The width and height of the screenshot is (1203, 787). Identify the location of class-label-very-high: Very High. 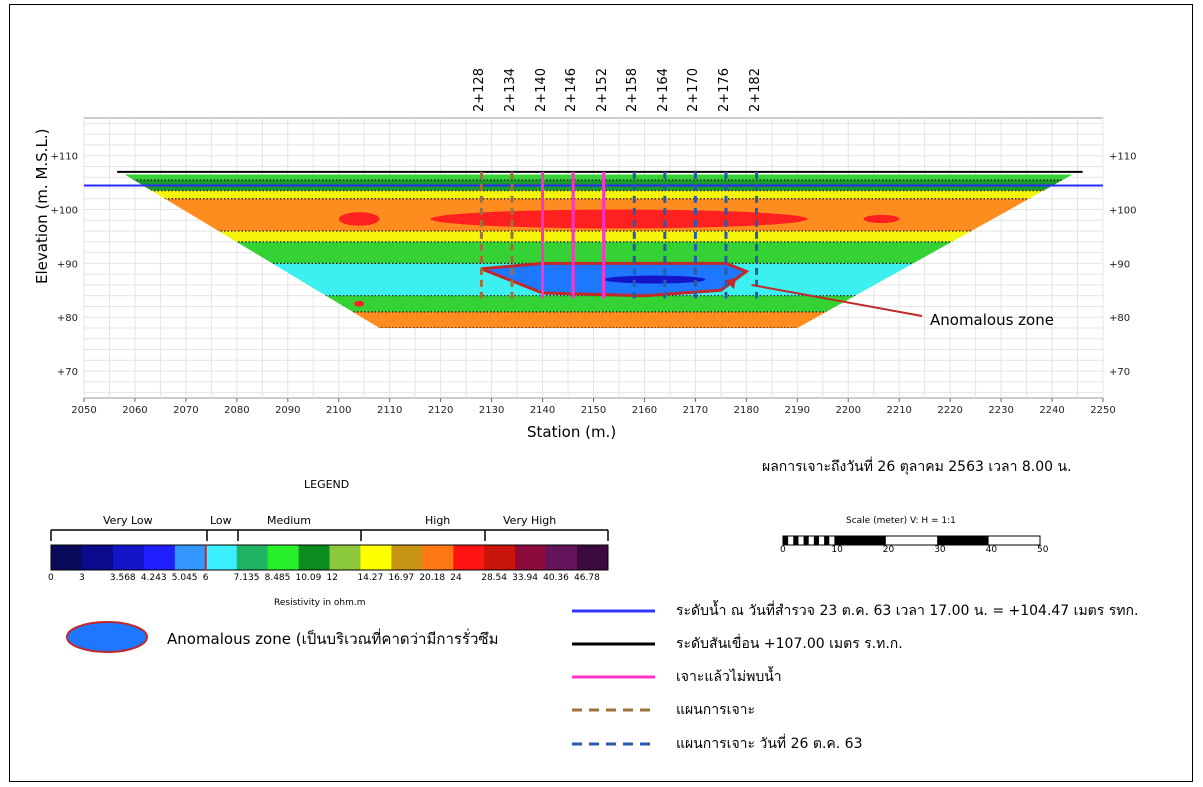
(529, 520).